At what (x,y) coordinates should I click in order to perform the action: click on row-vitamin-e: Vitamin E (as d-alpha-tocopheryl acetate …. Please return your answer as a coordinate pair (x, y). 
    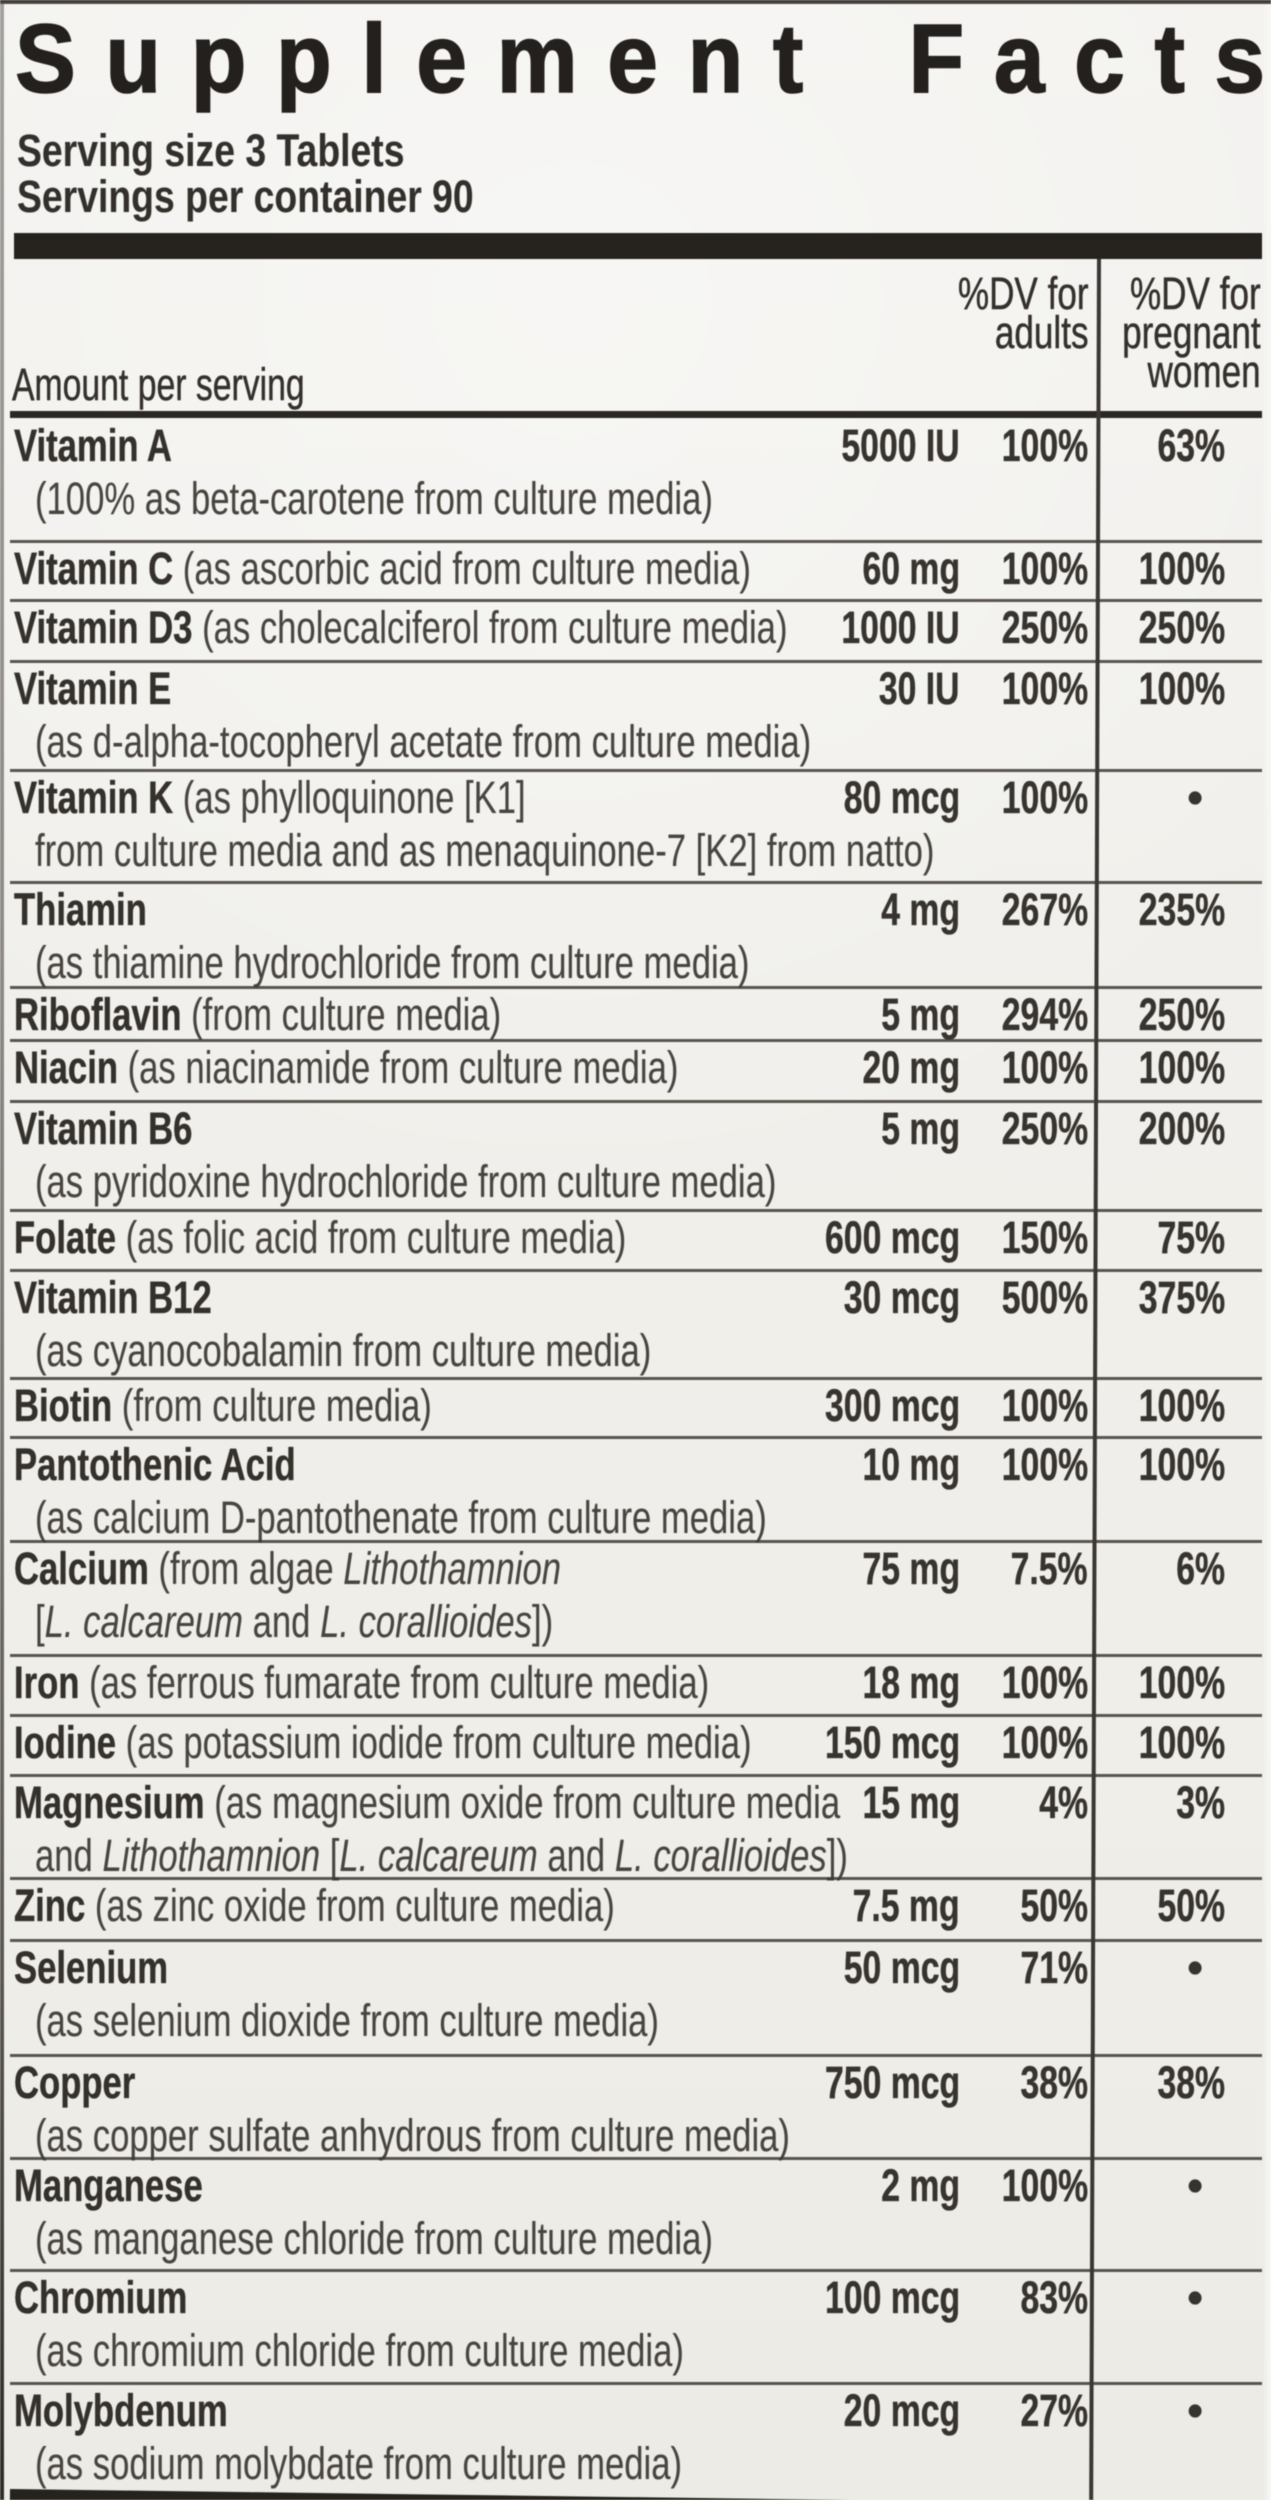
    Looking at the image, I should click on (635, 716).